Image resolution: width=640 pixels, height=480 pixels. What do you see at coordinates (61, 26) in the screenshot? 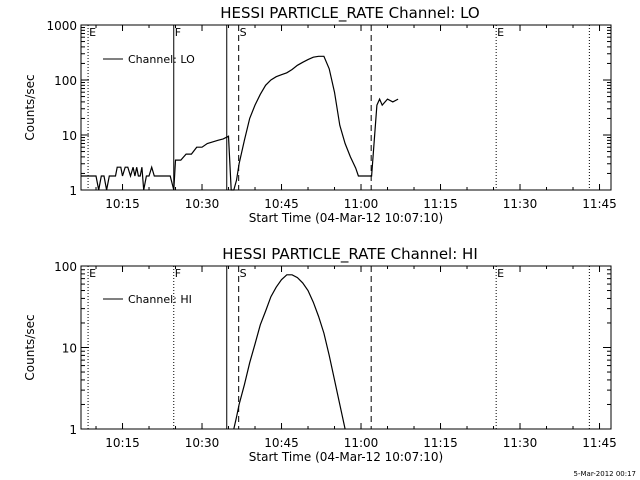
I see `y-tick-label: 1000` at bounding box center [61, 26].